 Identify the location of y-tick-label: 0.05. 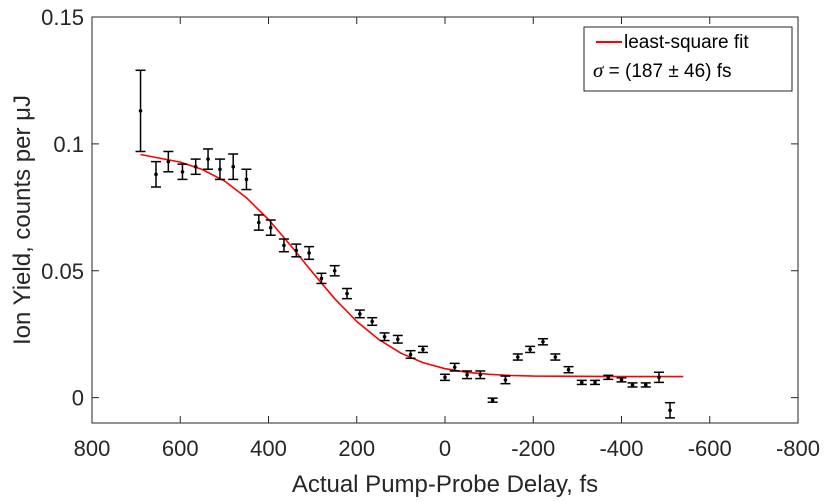
(62, 271).